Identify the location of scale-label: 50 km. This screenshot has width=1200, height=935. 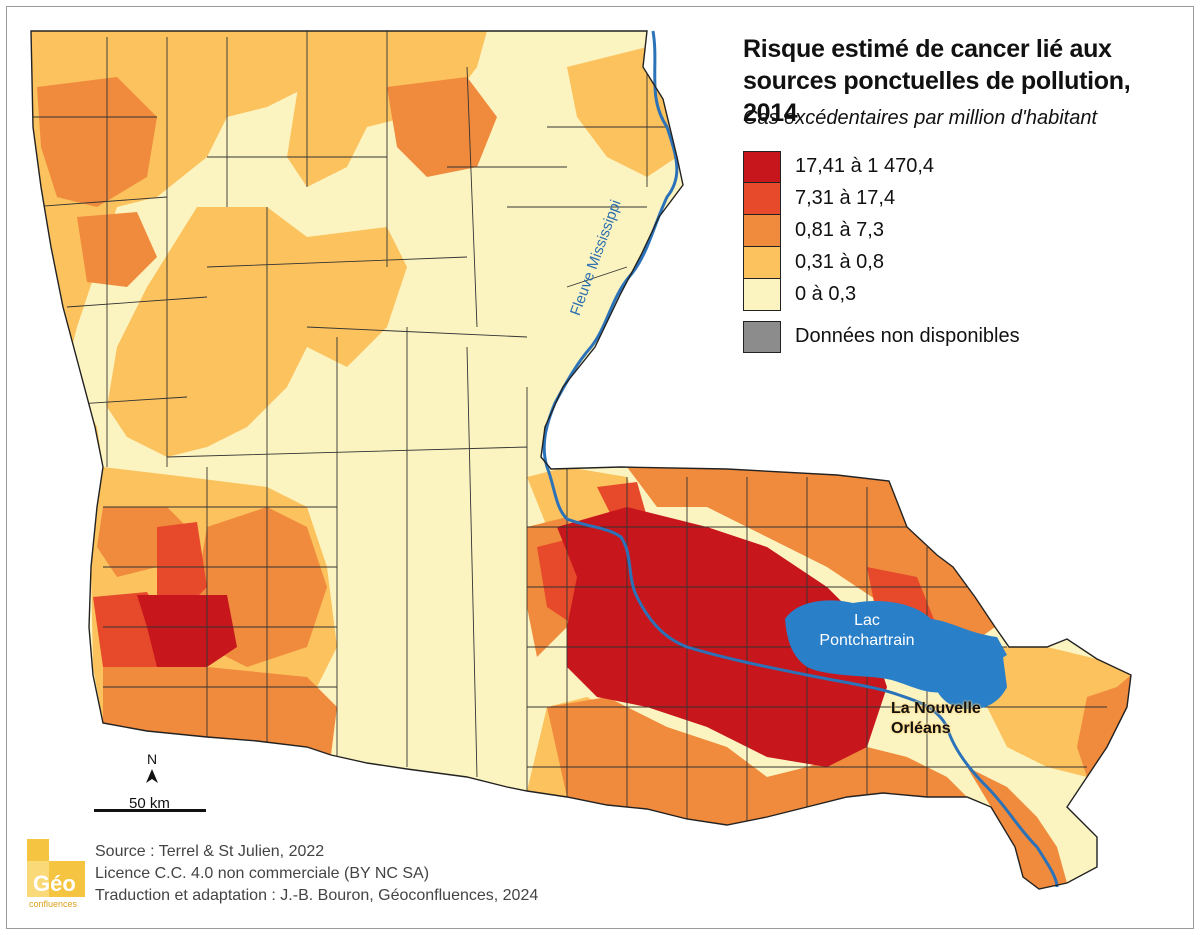
(149, 803).